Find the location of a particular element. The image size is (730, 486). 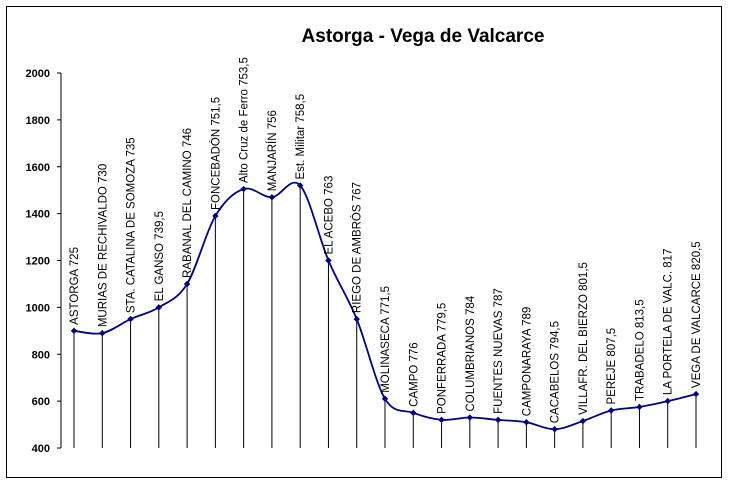

y-tick-label: 1400 is located at coordinates (38, 215).